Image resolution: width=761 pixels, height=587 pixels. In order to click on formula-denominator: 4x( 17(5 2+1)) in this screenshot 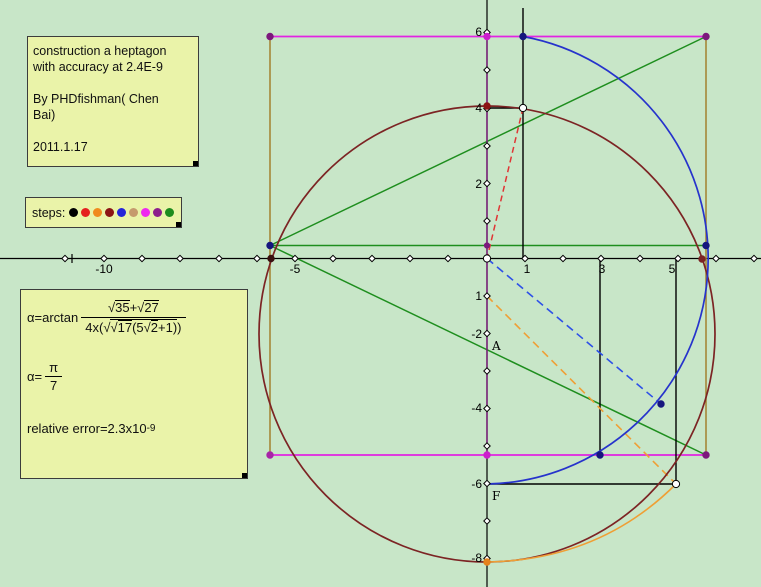, I will do `click(133, 326)`.